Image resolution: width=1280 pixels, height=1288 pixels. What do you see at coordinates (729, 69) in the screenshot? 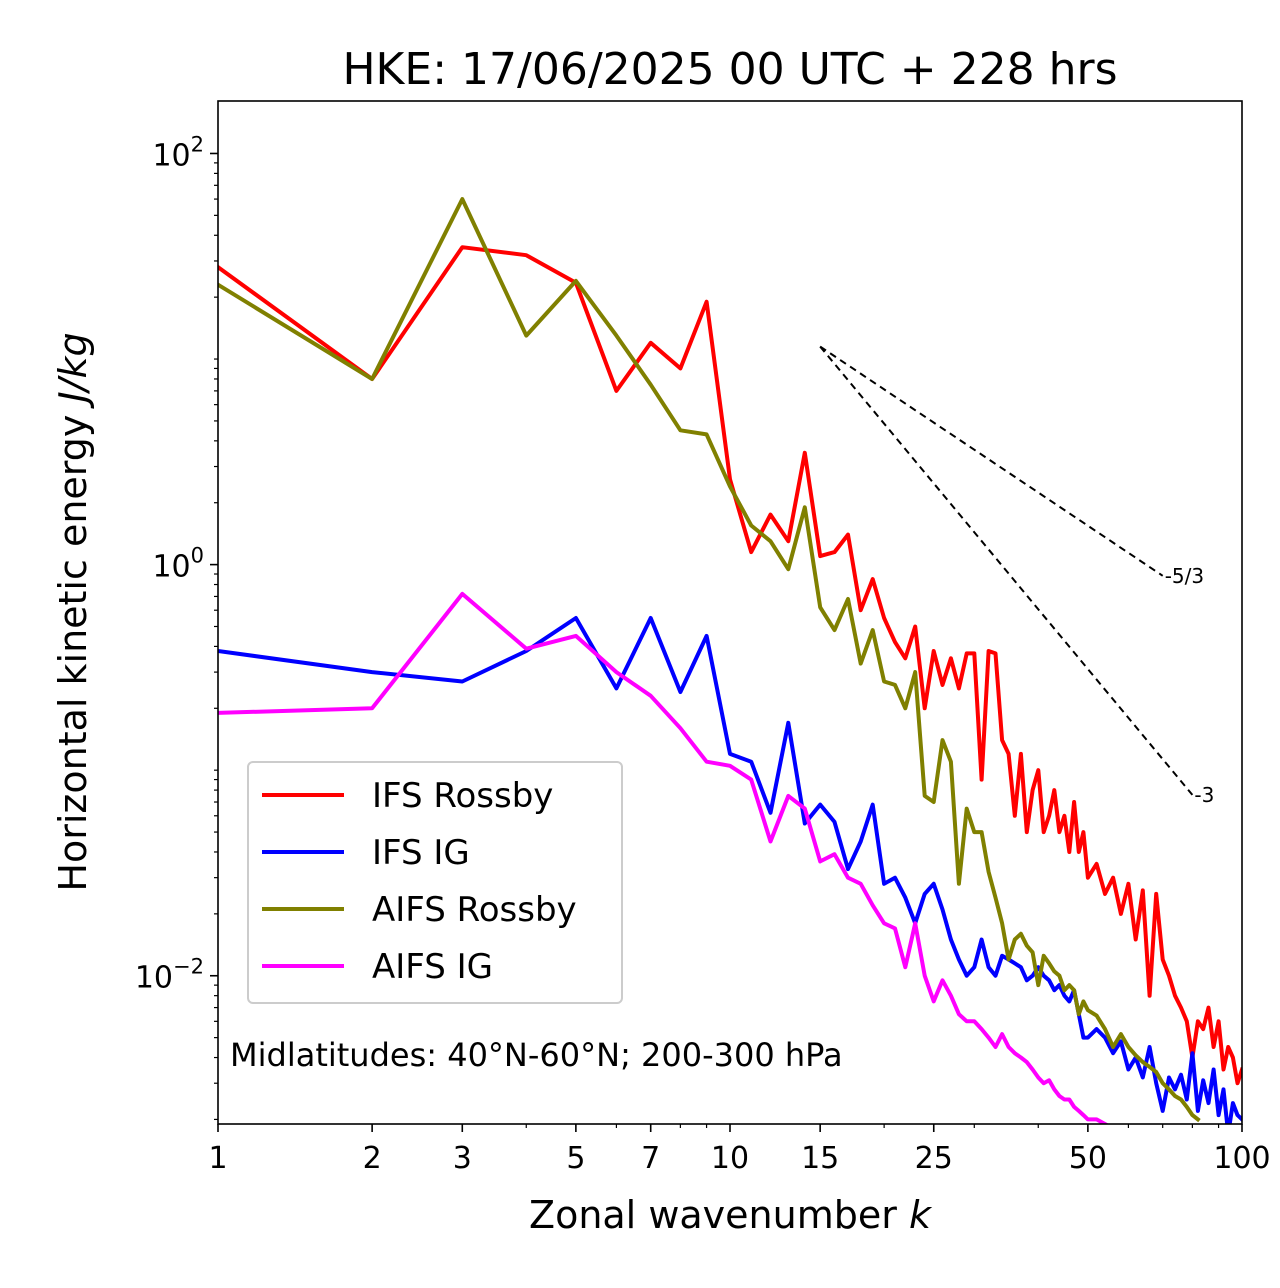
I see `chart-title: HKE: 17/06/2025 00 UTC + 228 hrs` at bounding box center [729, 69].